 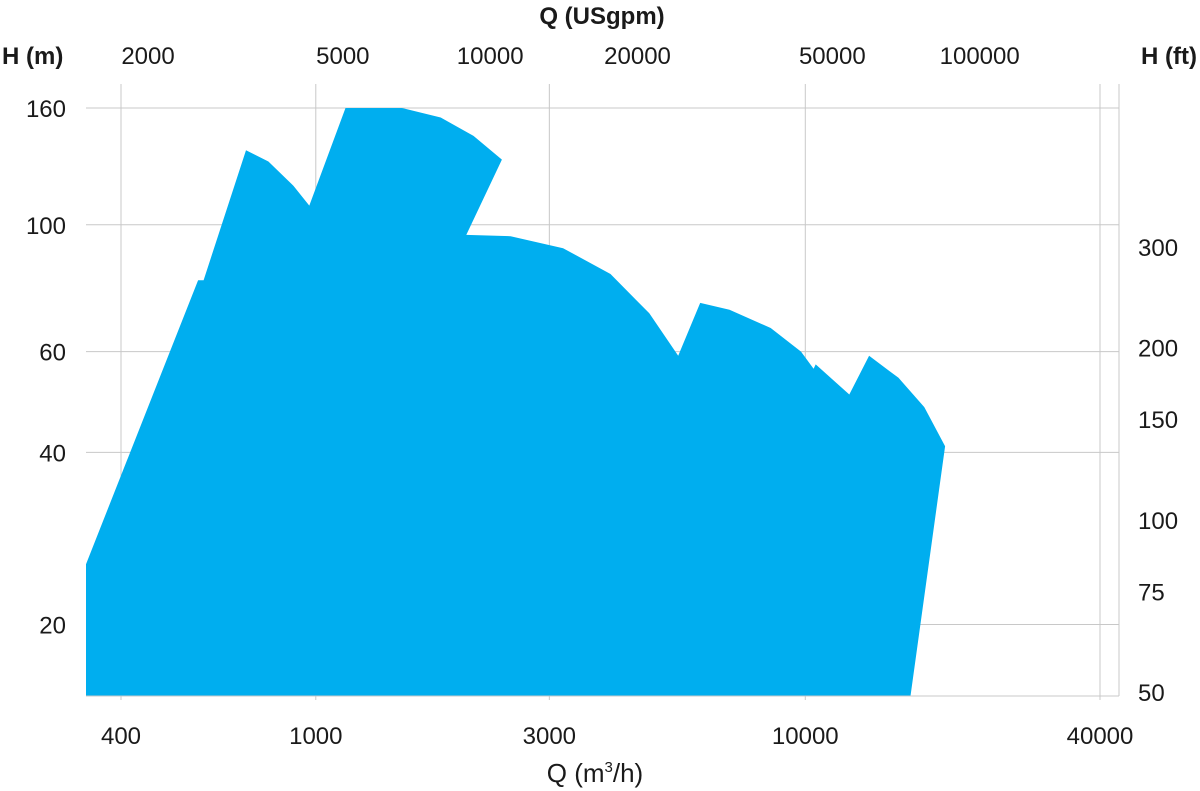 I want to click on x-tick-label: 400, so click(x=121, y=736).